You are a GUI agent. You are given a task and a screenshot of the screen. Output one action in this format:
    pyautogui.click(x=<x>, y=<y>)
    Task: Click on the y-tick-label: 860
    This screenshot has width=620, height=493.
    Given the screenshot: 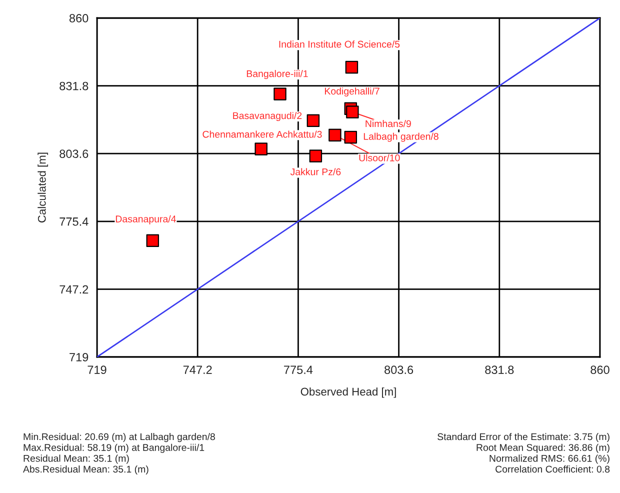 What is the action you would take?
    pyautogui.click(x=78, y=18)
    